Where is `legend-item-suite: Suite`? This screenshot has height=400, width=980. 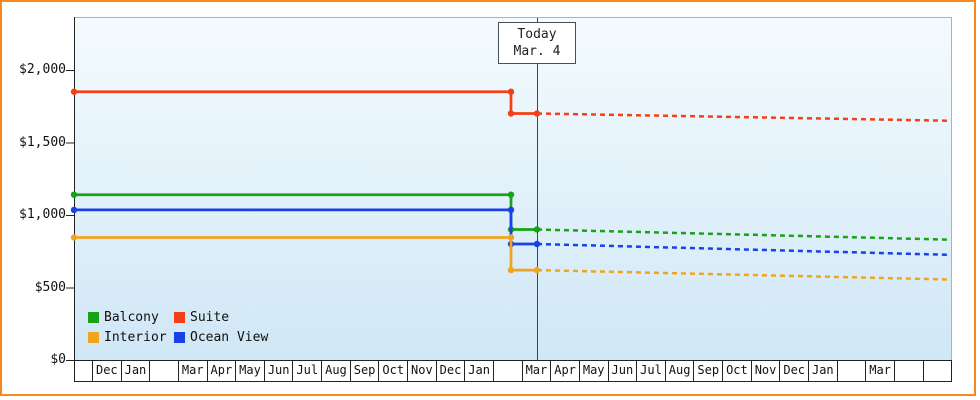 legend-item-suite: Suite is located at coordinates (221, 317).